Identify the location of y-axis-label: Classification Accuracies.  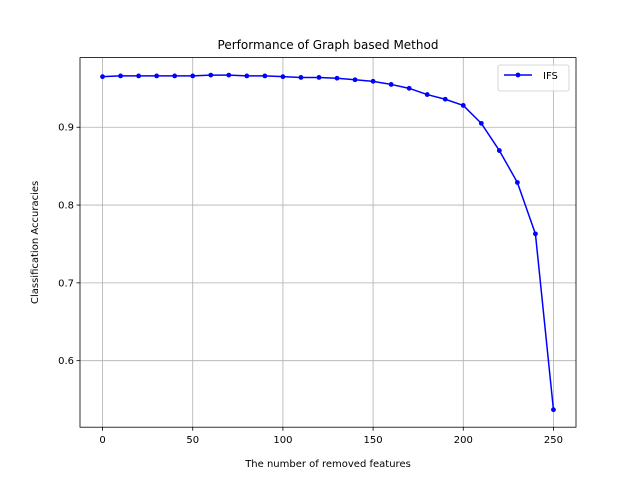
(35, 242).